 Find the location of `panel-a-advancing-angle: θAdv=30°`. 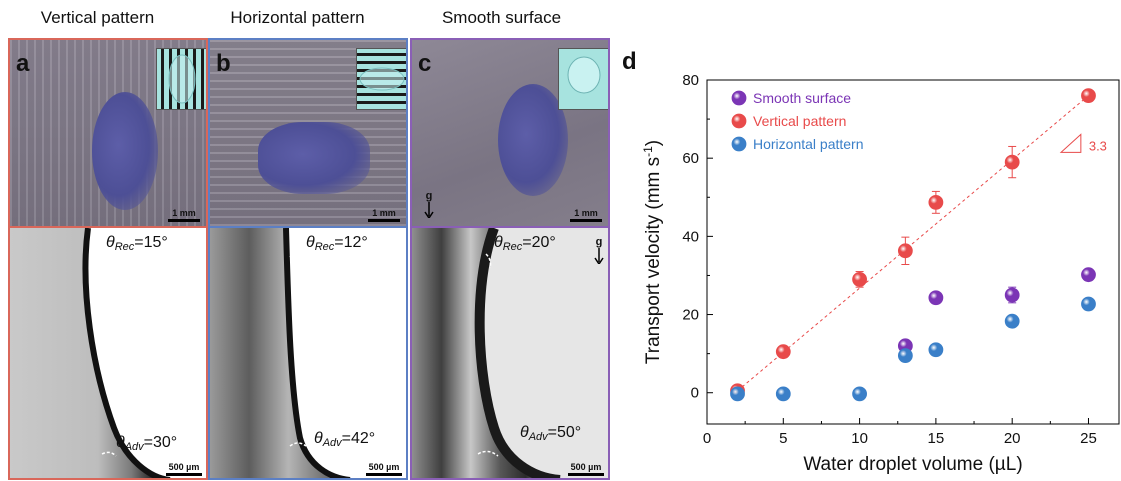

panel-a-advancing-angle: θAdv=30° is located at coordinates (147, 443).